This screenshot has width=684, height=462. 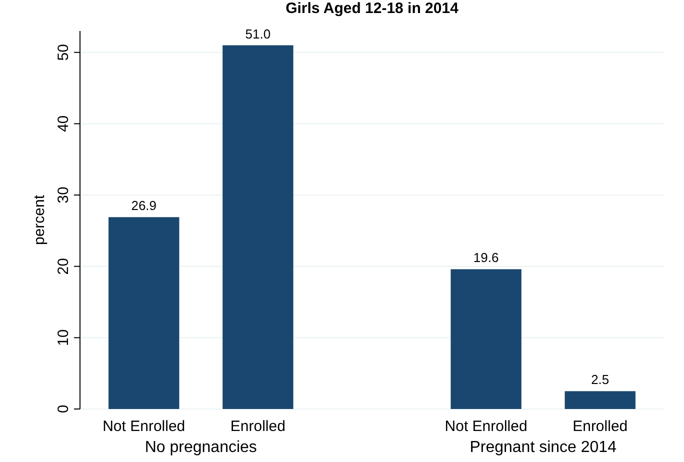 What do you see at coordinates (486, 258) in the screenshot?
I see `data-label: 19.6` at bounding box center [486, 258].